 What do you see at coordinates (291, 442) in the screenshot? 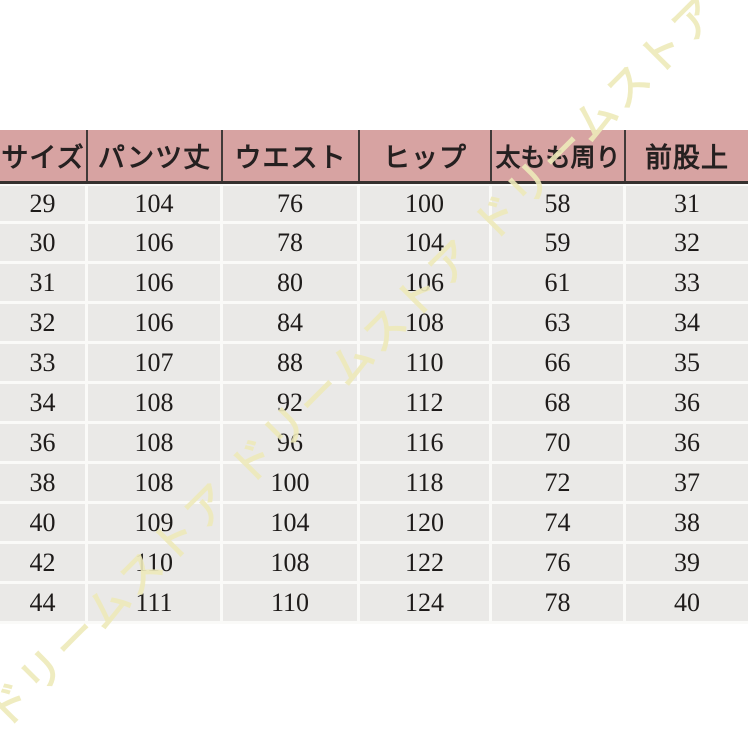
I see `table-cell: 96` at bounding box center [291, 442].